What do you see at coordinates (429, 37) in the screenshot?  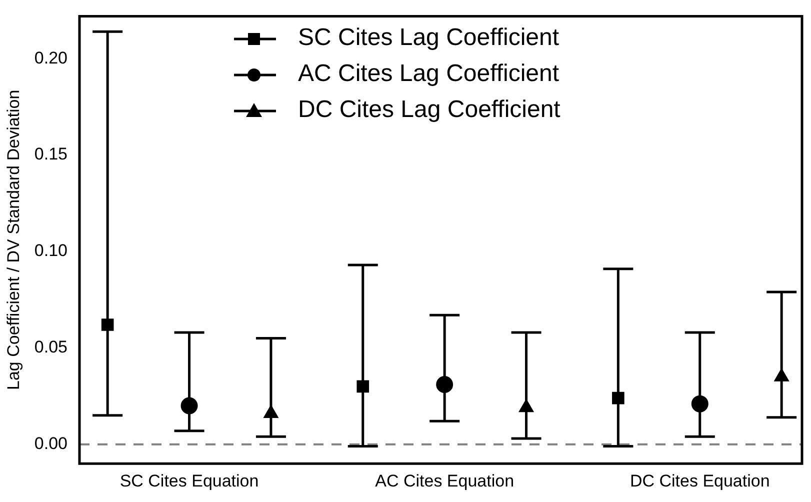 I see `legend-label: SC Cites Lag Coefficient` at bounding box center [429, 37].